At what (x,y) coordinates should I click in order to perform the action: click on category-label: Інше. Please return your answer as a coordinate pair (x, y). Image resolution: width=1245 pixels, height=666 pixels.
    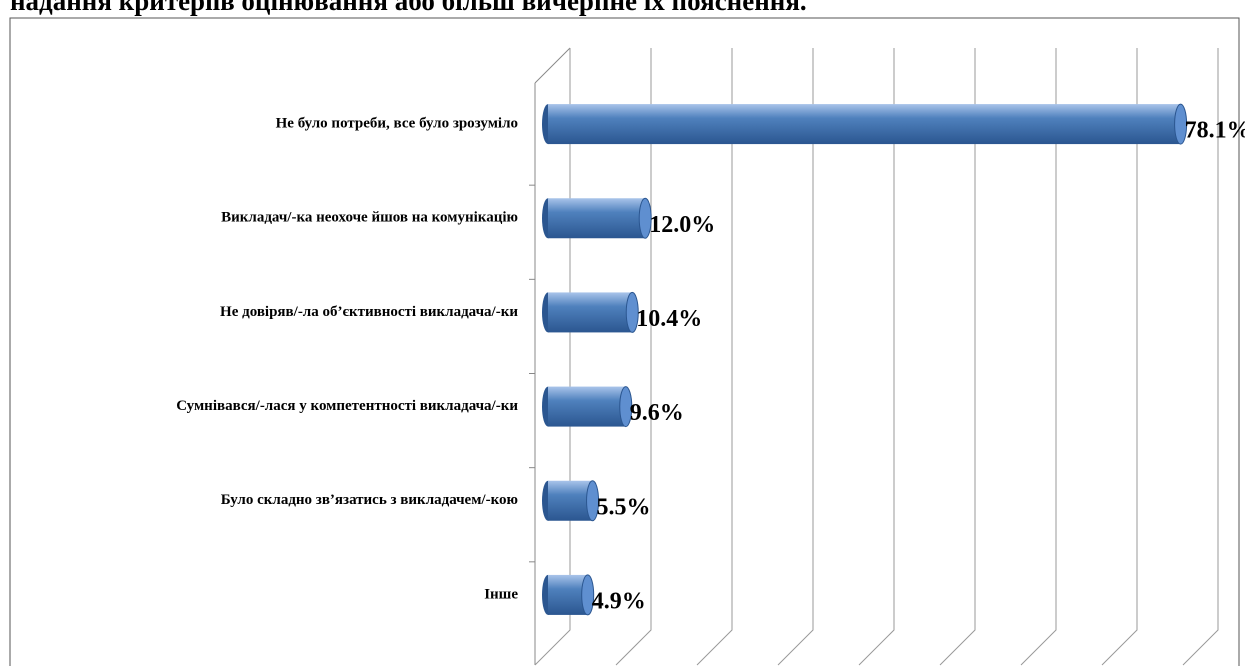
    Looking at the image, I should click on (501, 594).